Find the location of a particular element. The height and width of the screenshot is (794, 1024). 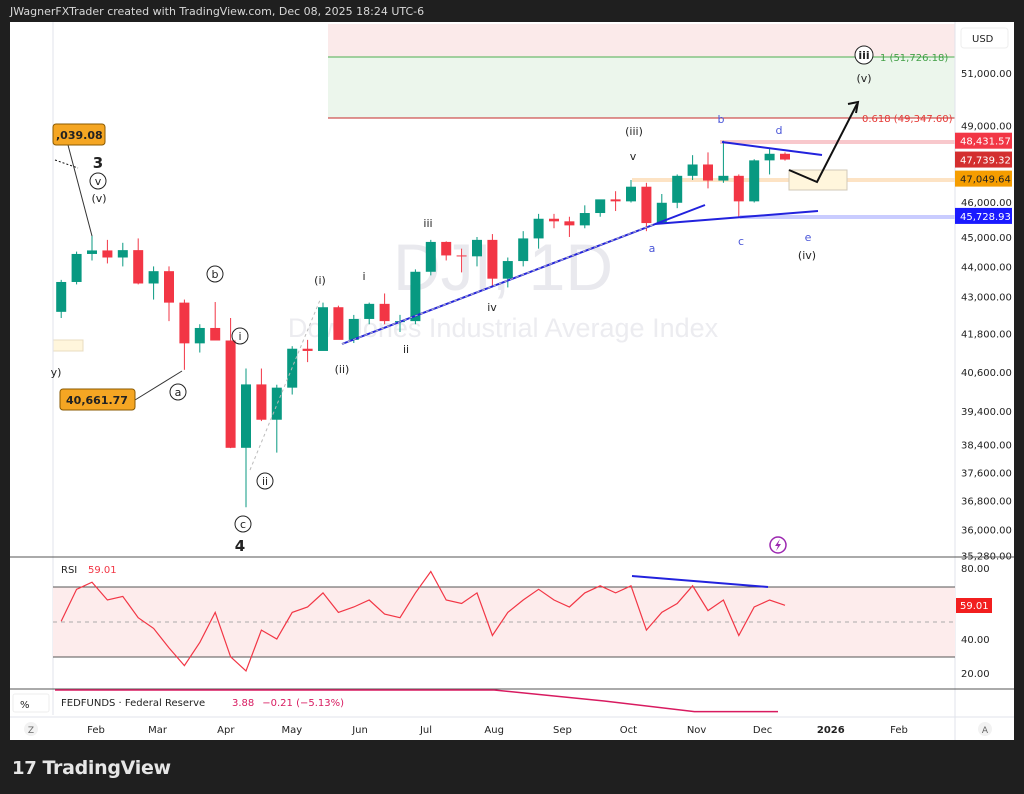

lightning-icon is located at coordinates (778, 545).